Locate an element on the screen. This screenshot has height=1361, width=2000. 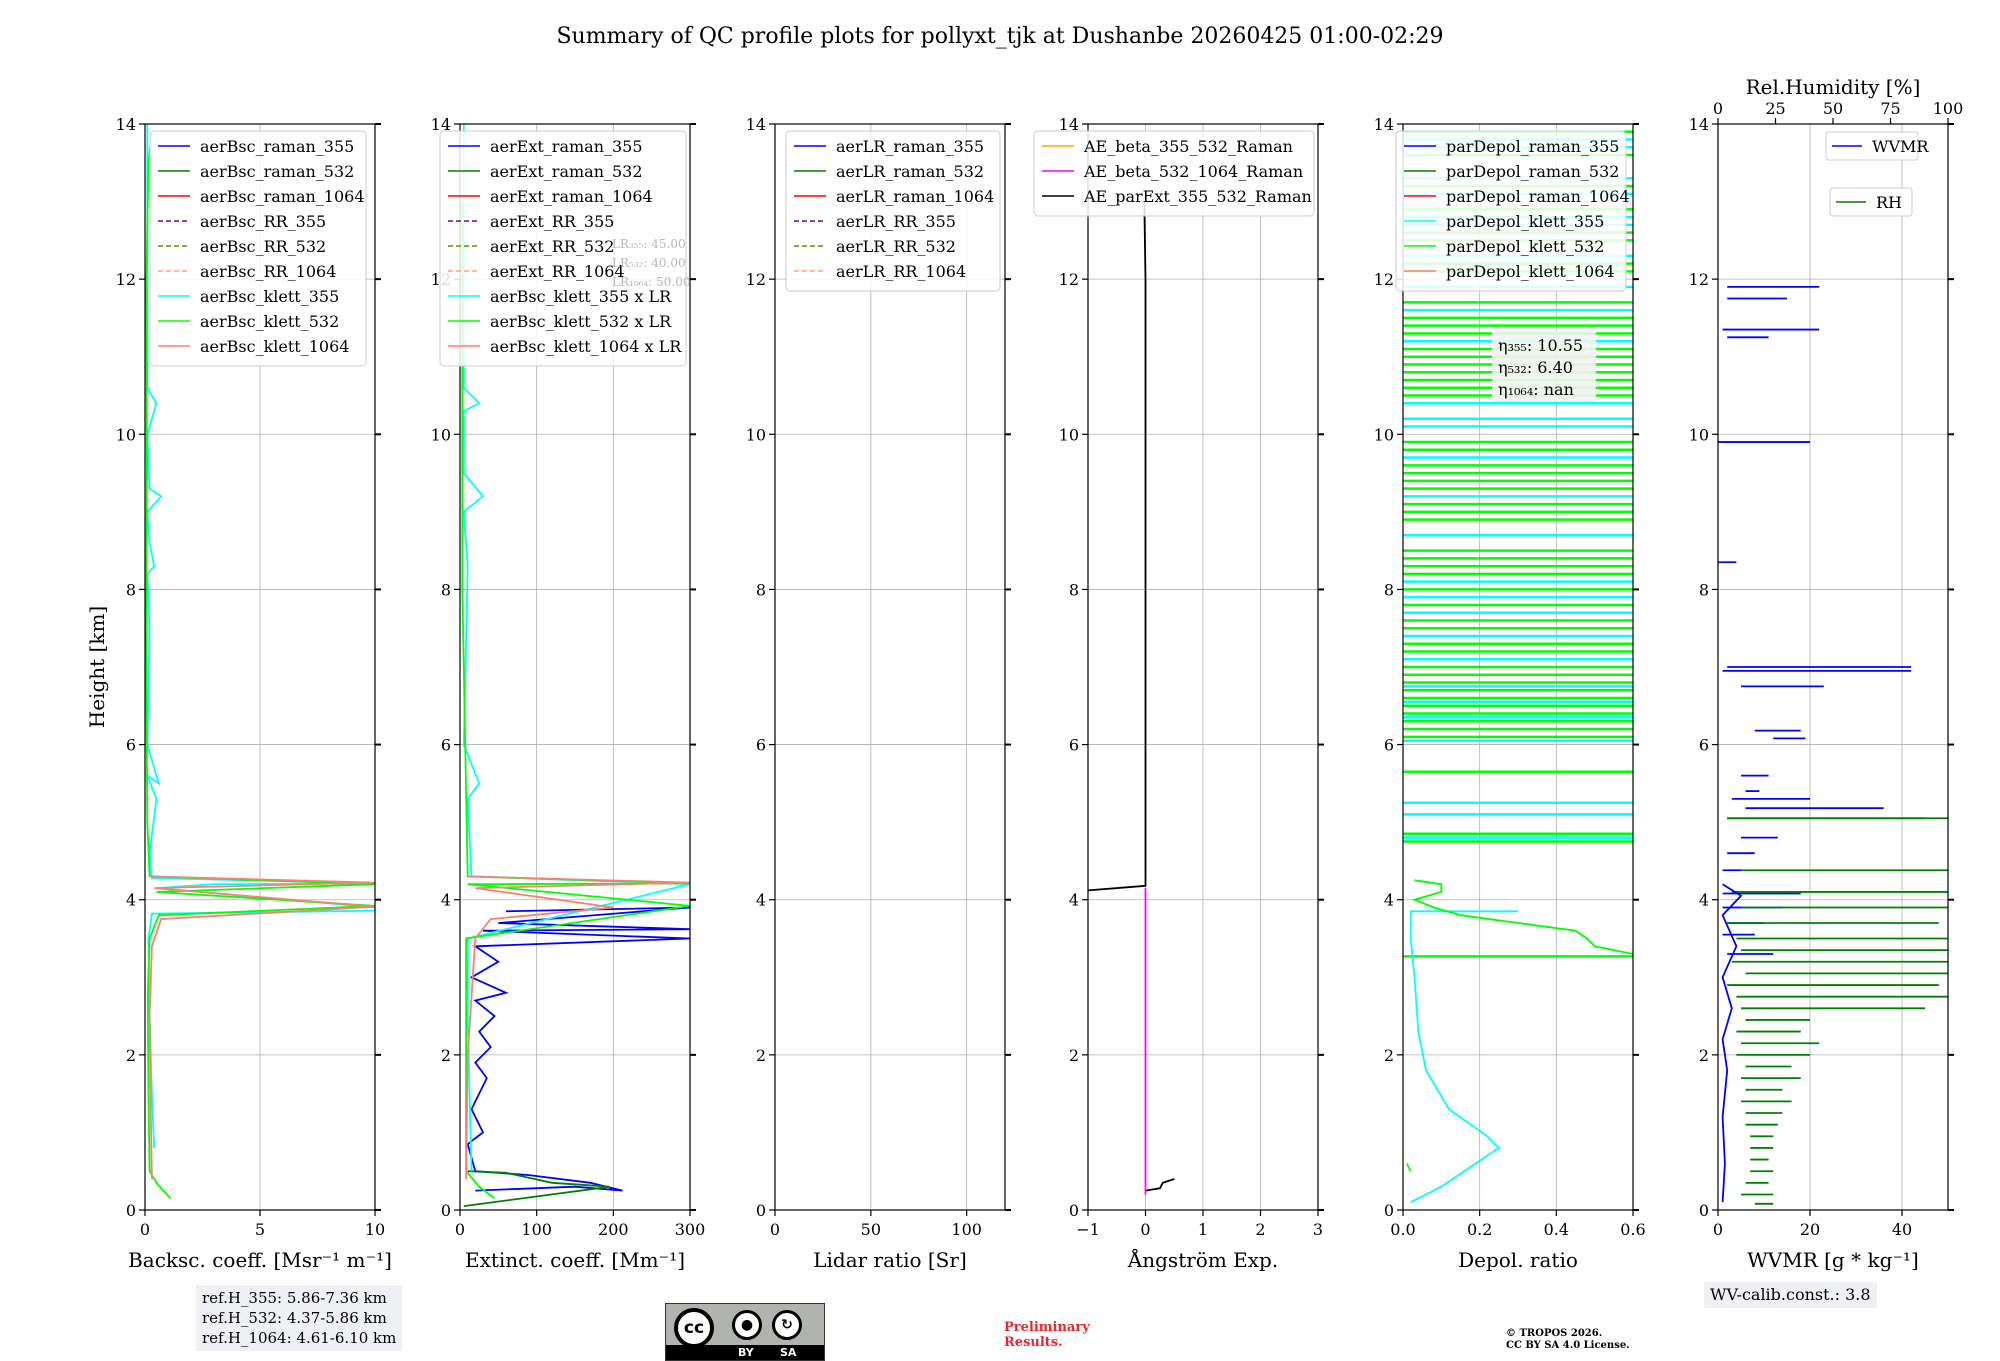
x-tick-label: 1 is located at coordinates (1203, 1229).